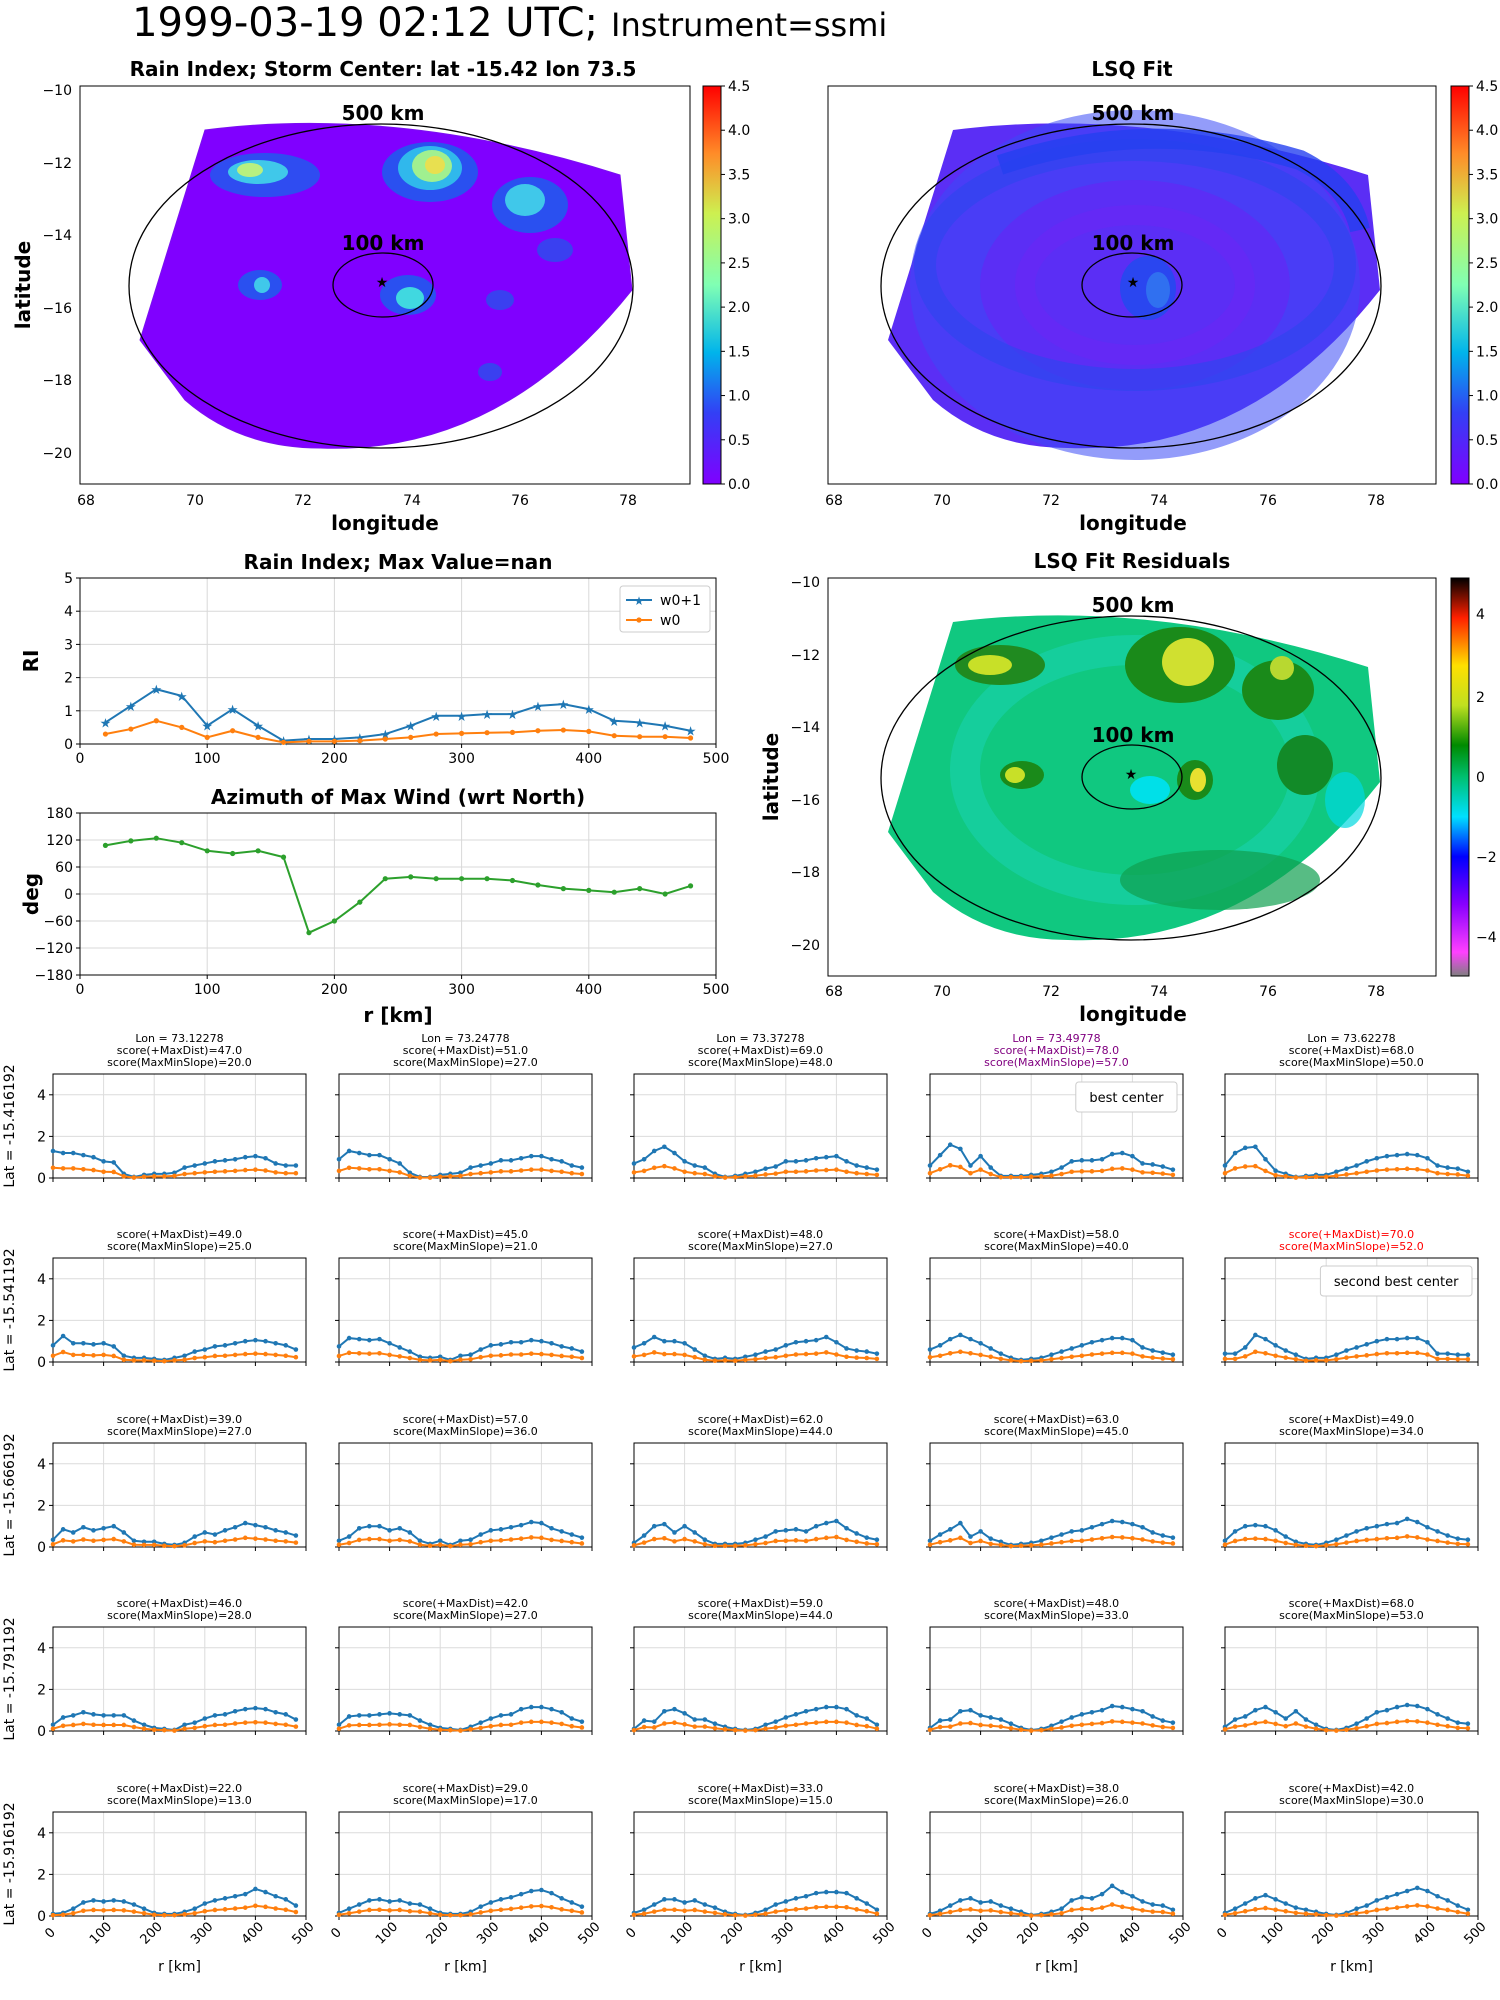 The width and height of the screenshot is (1500, 2000). What do you see at coordinates (357, 514) in the screenshot?
I see `rain-index-map-xaxis: 68 70 72 74 76 78 longitude` at bounding box center [357, 514].